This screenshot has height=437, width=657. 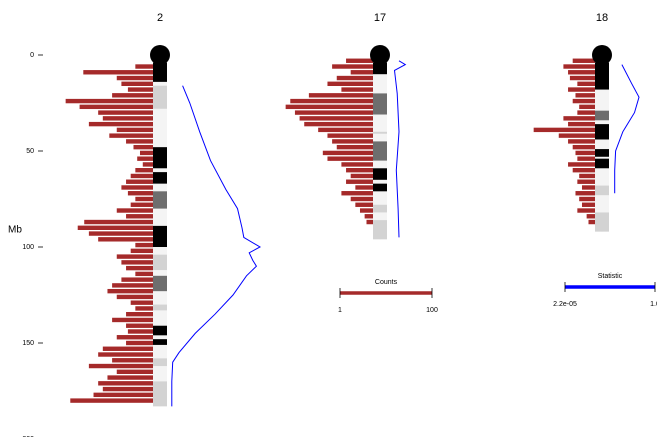 What do you see at coordinates (28, 436) in the screenshot?
I see `y-tick-label: 200` at bounding box center [28, 436].